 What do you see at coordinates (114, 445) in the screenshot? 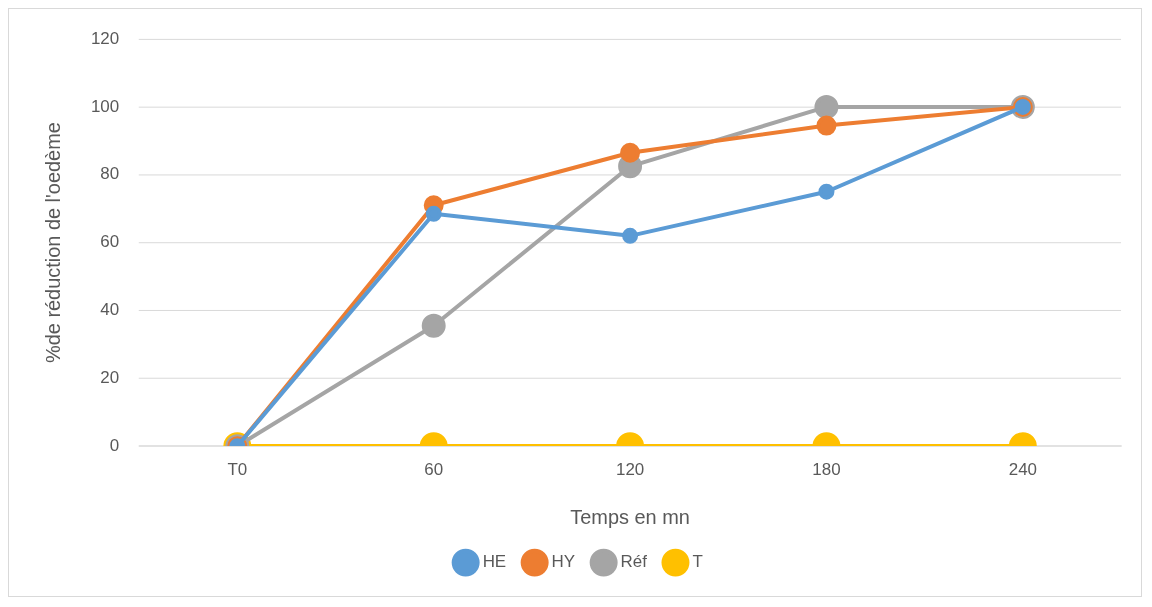
I see `y-tick-label: 0` at bounding box center [114, 445].